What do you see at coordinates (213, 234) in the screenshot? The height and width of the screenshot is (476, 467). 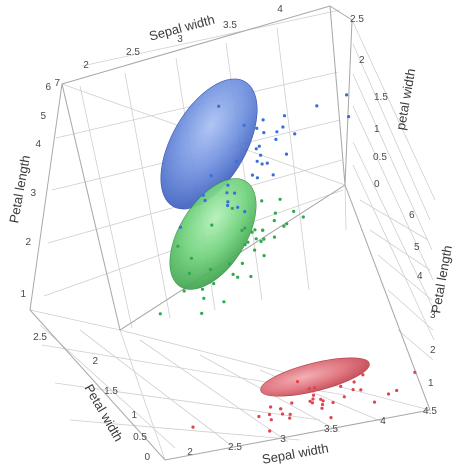 I see `ellipsoid-green` at bounding box center [213, 234].